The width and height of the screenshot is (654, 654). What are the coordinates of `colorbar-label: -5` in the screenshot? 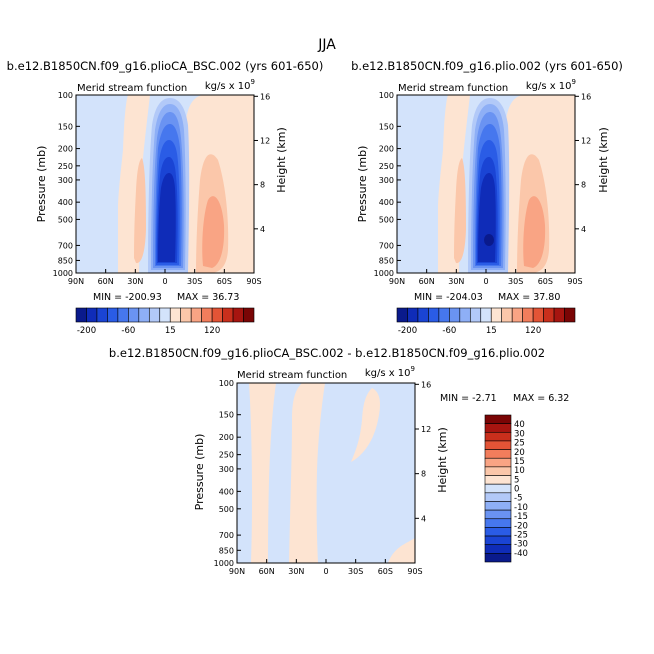 It's located at (518, 499).